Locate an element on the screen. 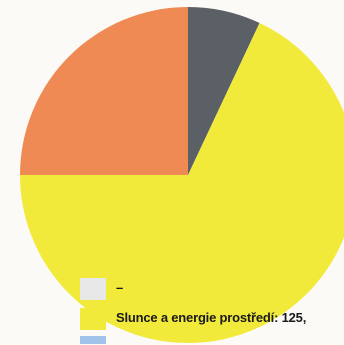 This screenshot has width=344, height=345. legend-item is located at coordinates (212, 338).